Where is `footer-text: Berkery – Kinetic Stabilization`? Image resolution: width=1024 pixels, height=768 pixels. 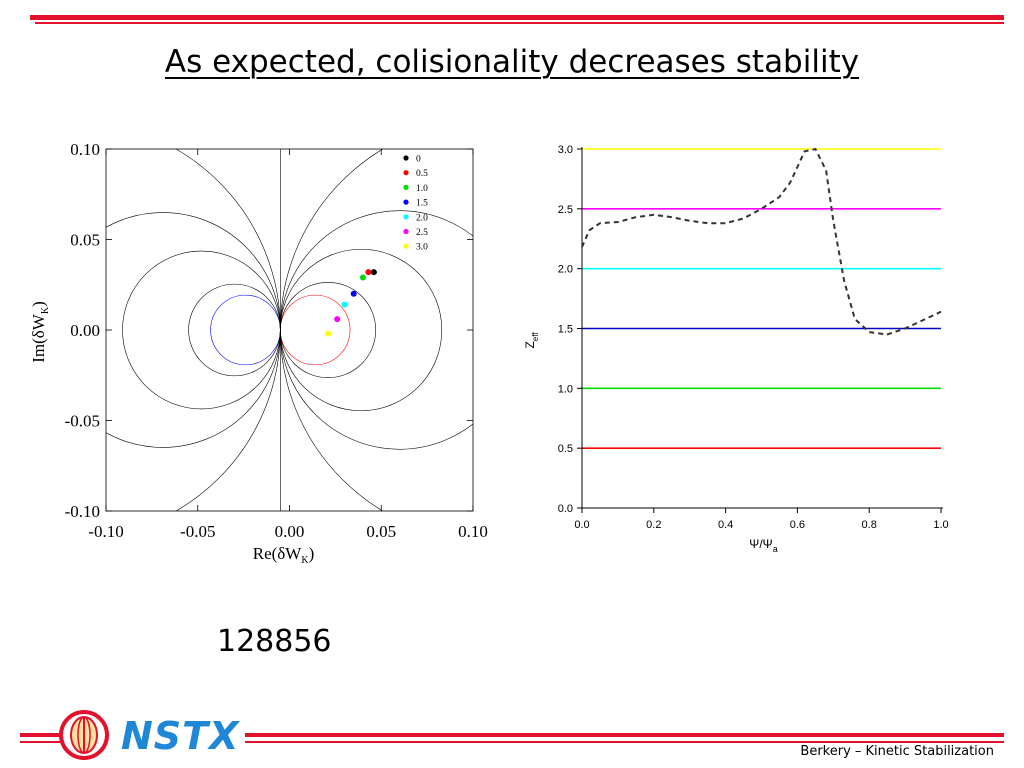
footer-text: Berkery – Kinetic Stabilization is located at coordinates (897, 751).